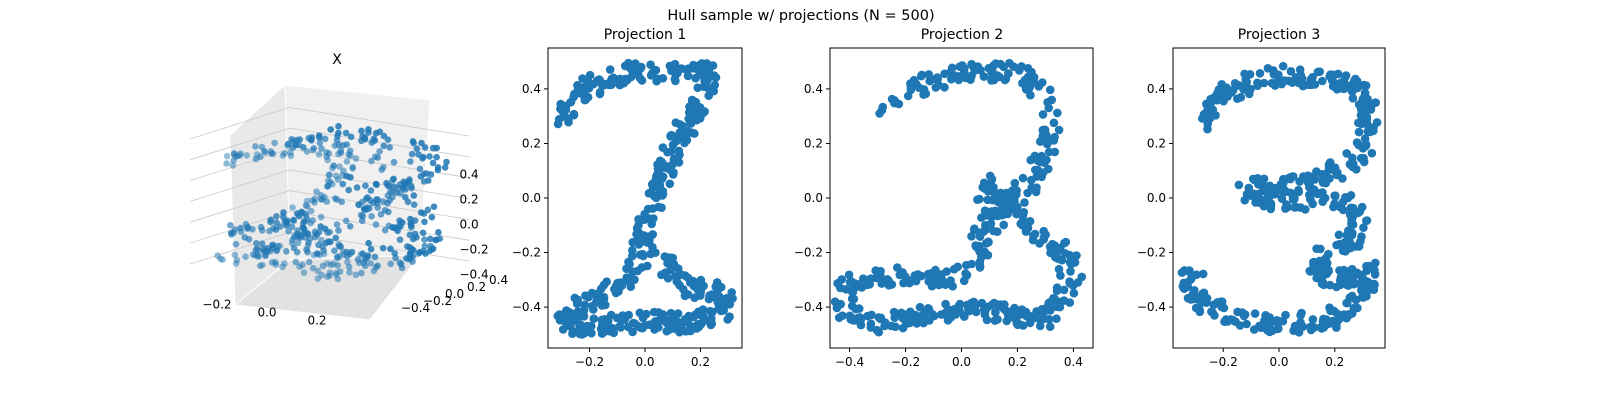 The height and width of the screenshot is (400, 1600). What do you see at coordinates (332, 203) in the screenshot?
I see `scatter-3d` at bounding box center [332, 203].